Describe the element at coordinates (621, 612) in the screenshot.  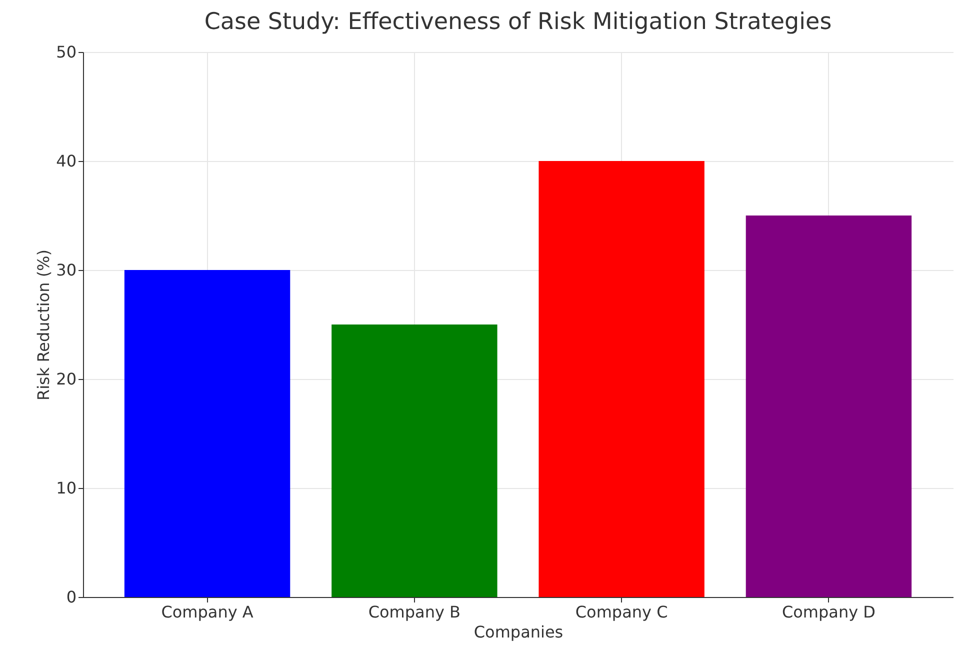
I see `x-tick-label: Company C` at that location.